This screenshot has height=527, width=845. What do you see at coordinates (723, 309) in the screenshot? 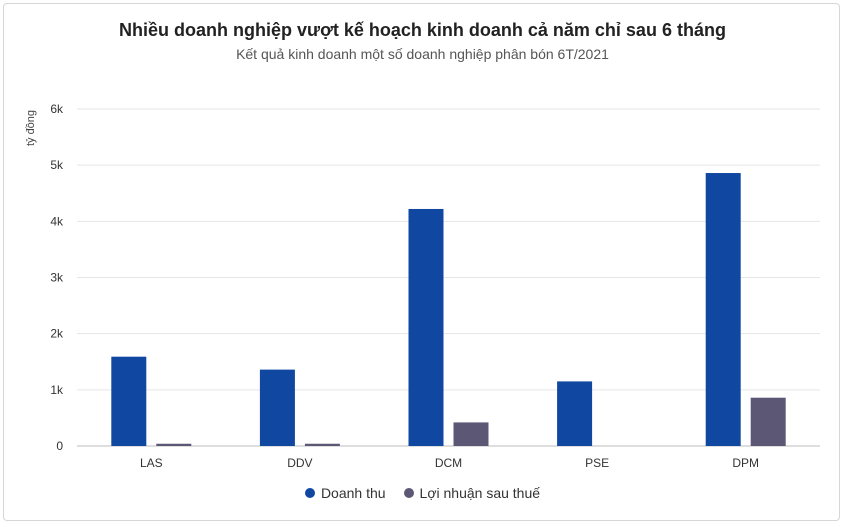
I see `bar-revenue-dpm` at bounding box center [723, 309].